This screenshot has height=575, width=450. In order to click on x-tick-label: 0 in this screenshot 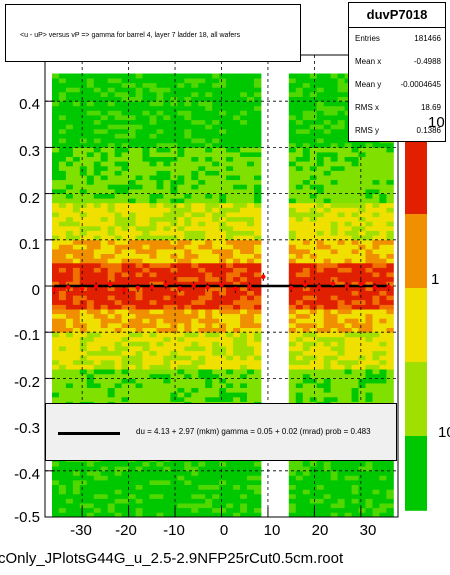, I will do `click(224, 530)`.